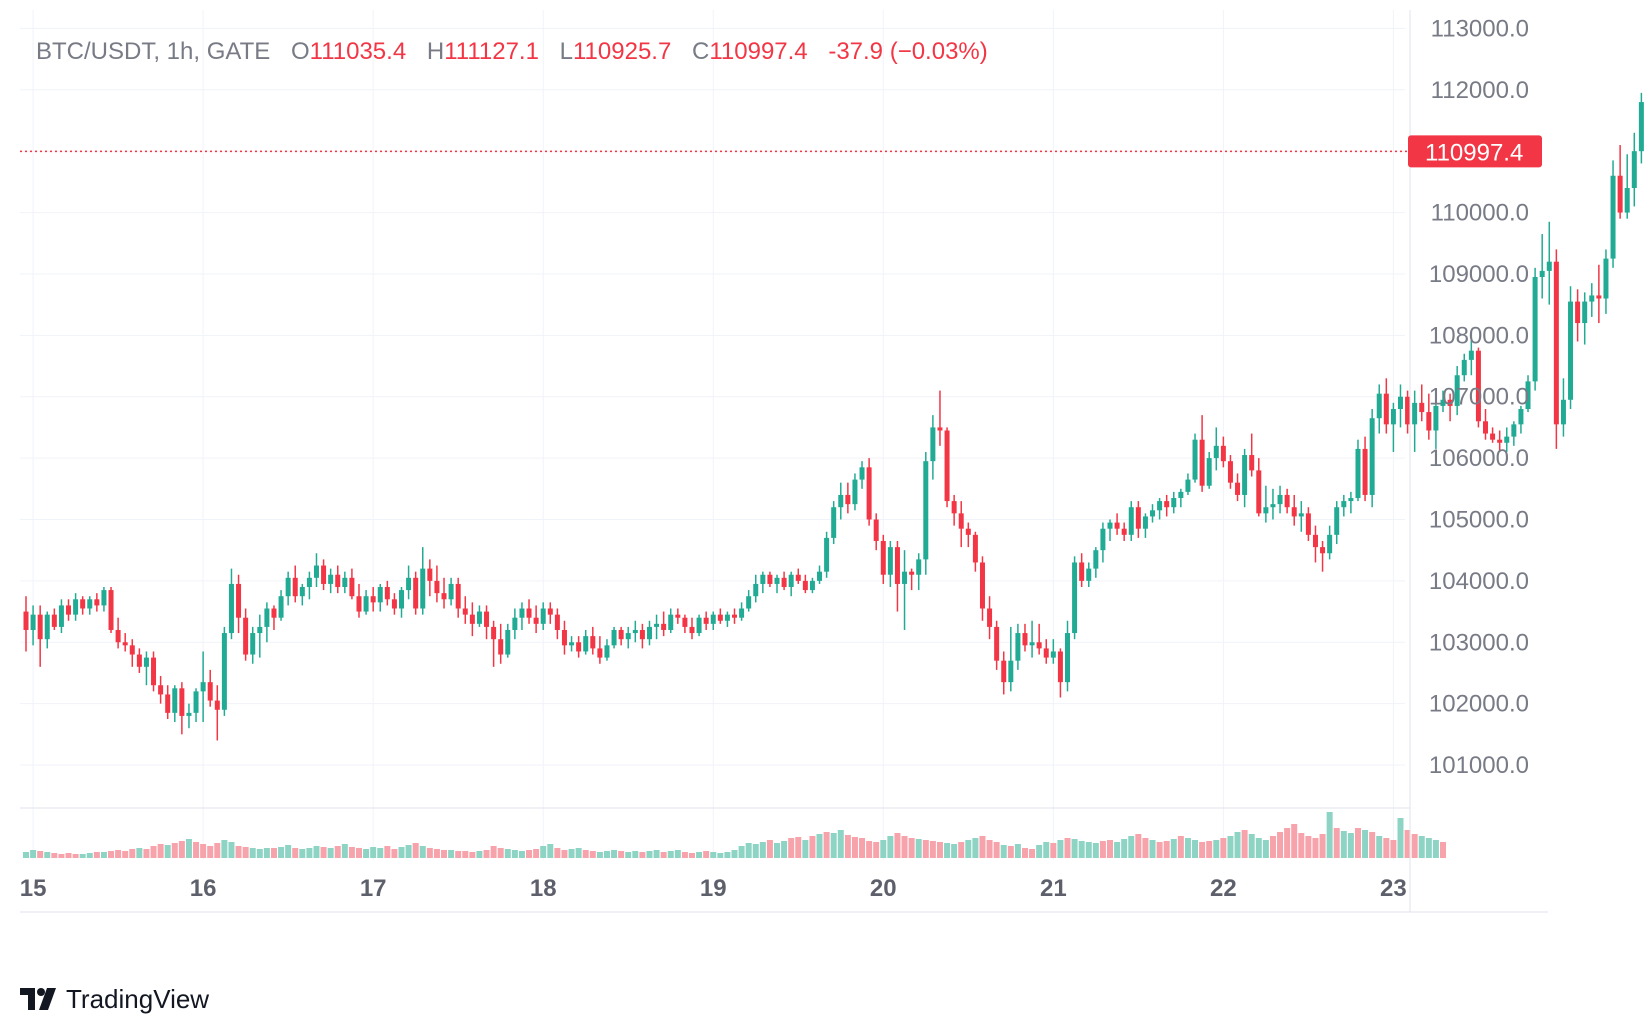 This screenshot has width=1644, height=1031. Describe the element at coordinates (1480, 213) in the screenshot. I see `price-tick-label: 110000.0` at that location.